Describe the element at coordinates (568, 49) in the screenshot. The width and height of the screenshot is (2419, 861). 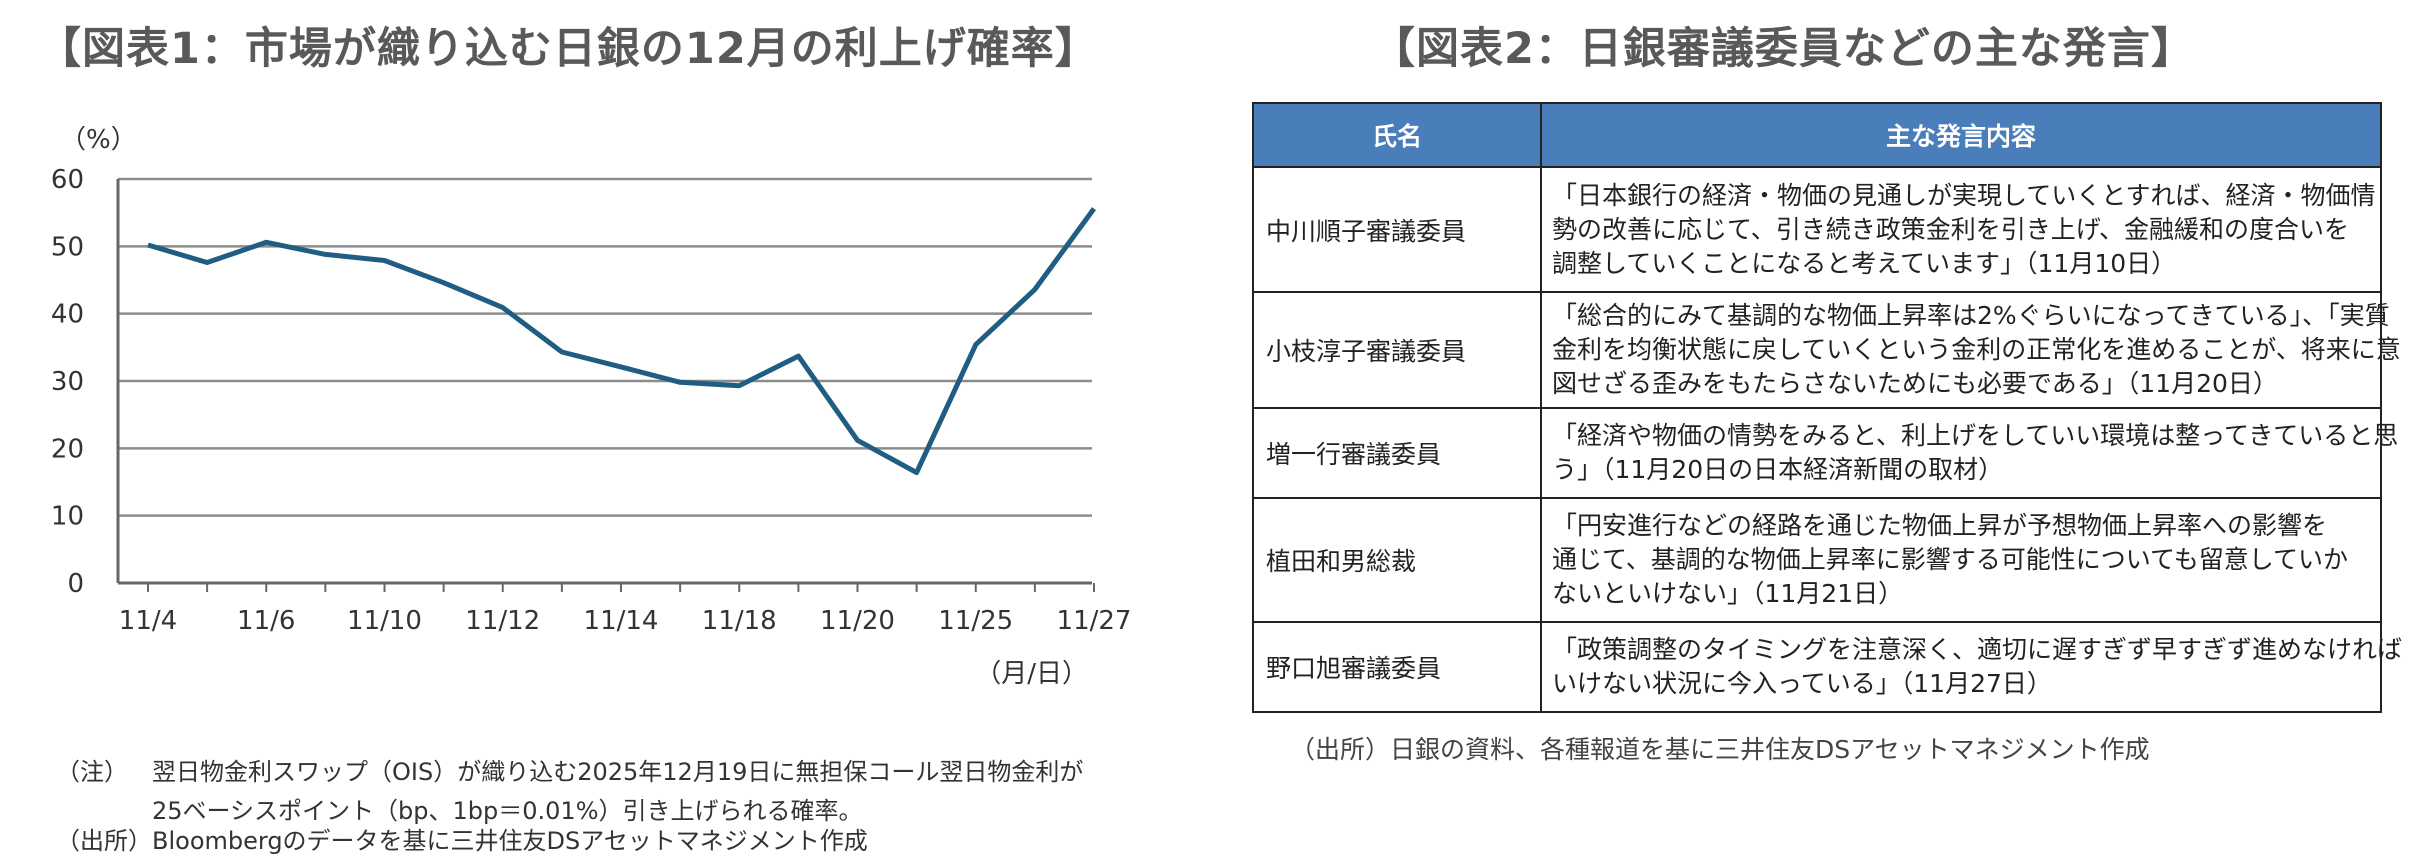
I see `figure1-title: 【図表1：市場が織り込む日銀の12月の利上げ確率】` at that location.